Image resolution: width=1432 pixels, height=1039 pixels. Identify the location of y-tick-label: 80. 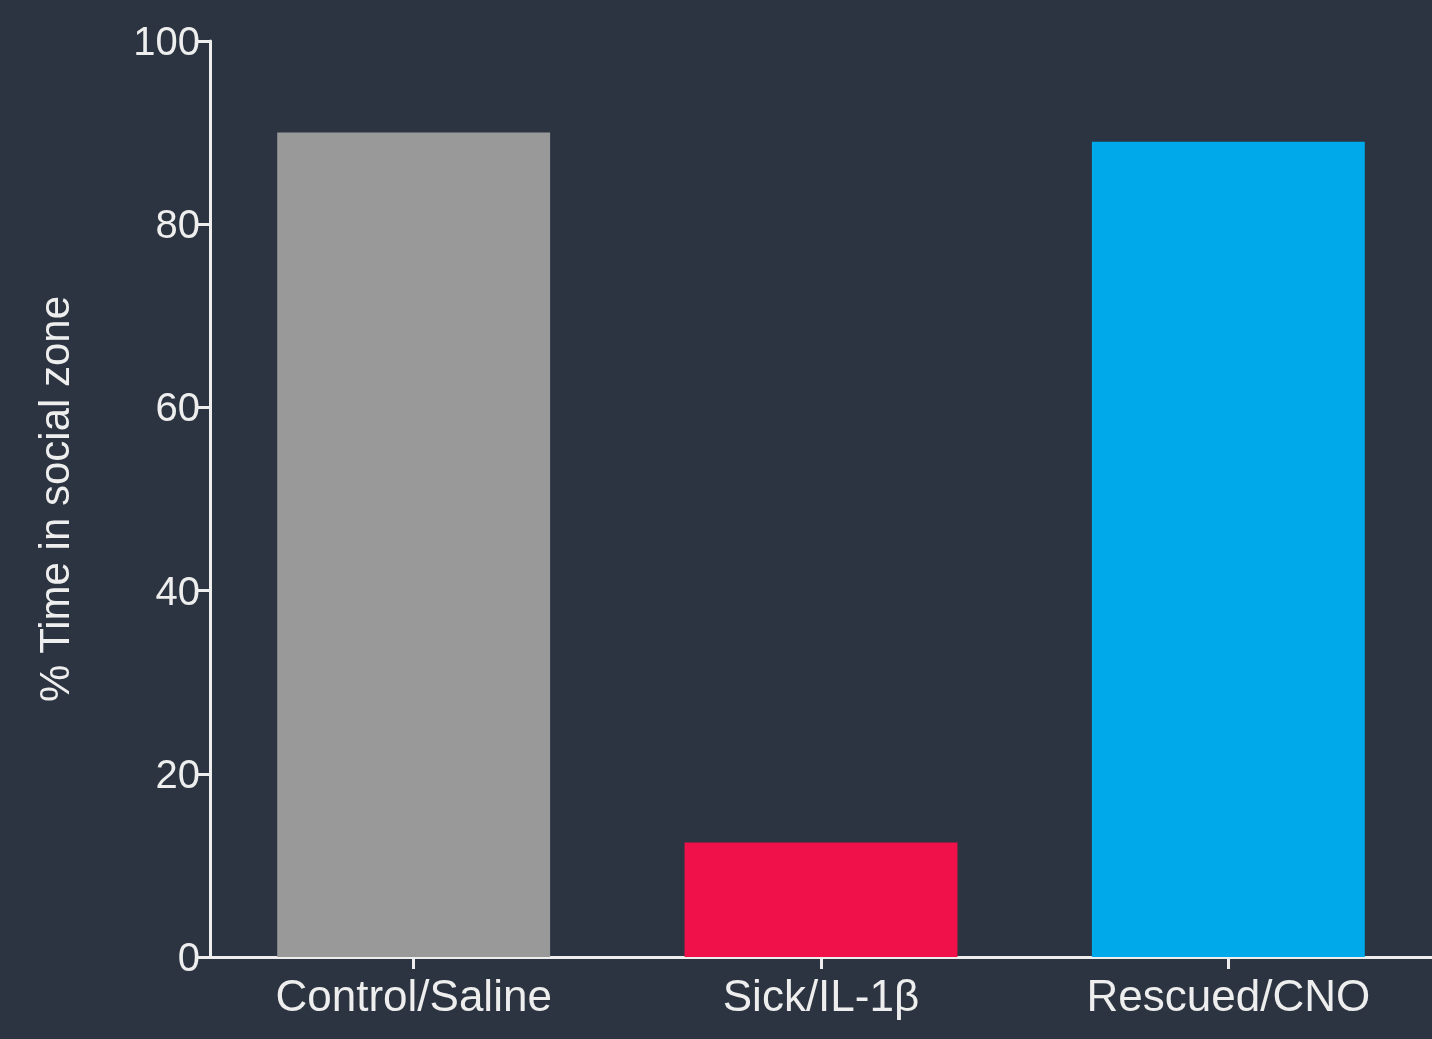
(177, 224).